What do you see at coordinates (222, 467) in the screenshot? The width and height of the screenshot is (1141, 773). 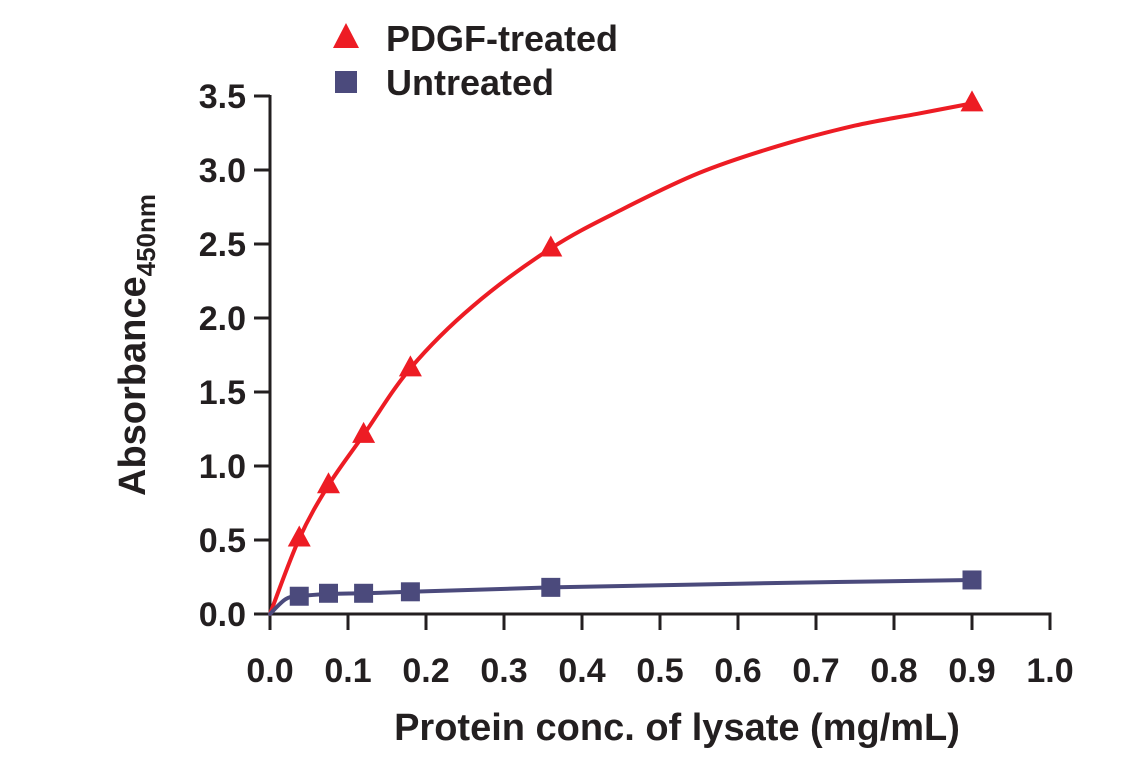 I see `y-tick-label: 1.0` at bounding box center [222, 467].